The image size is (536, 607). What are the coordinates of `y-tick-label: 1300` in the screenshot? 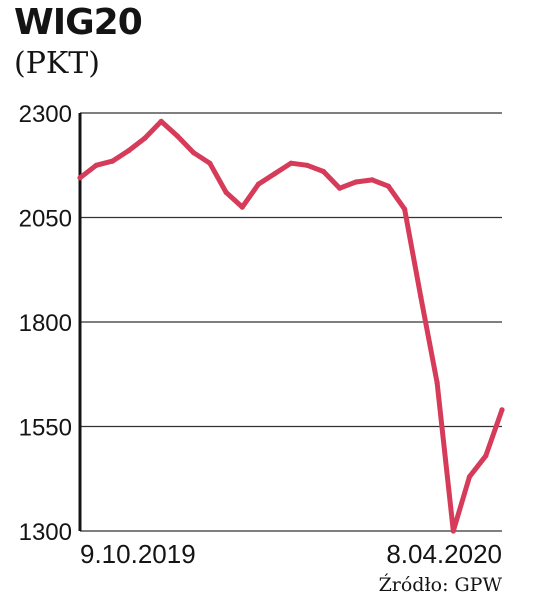 It's located at (45, 532).